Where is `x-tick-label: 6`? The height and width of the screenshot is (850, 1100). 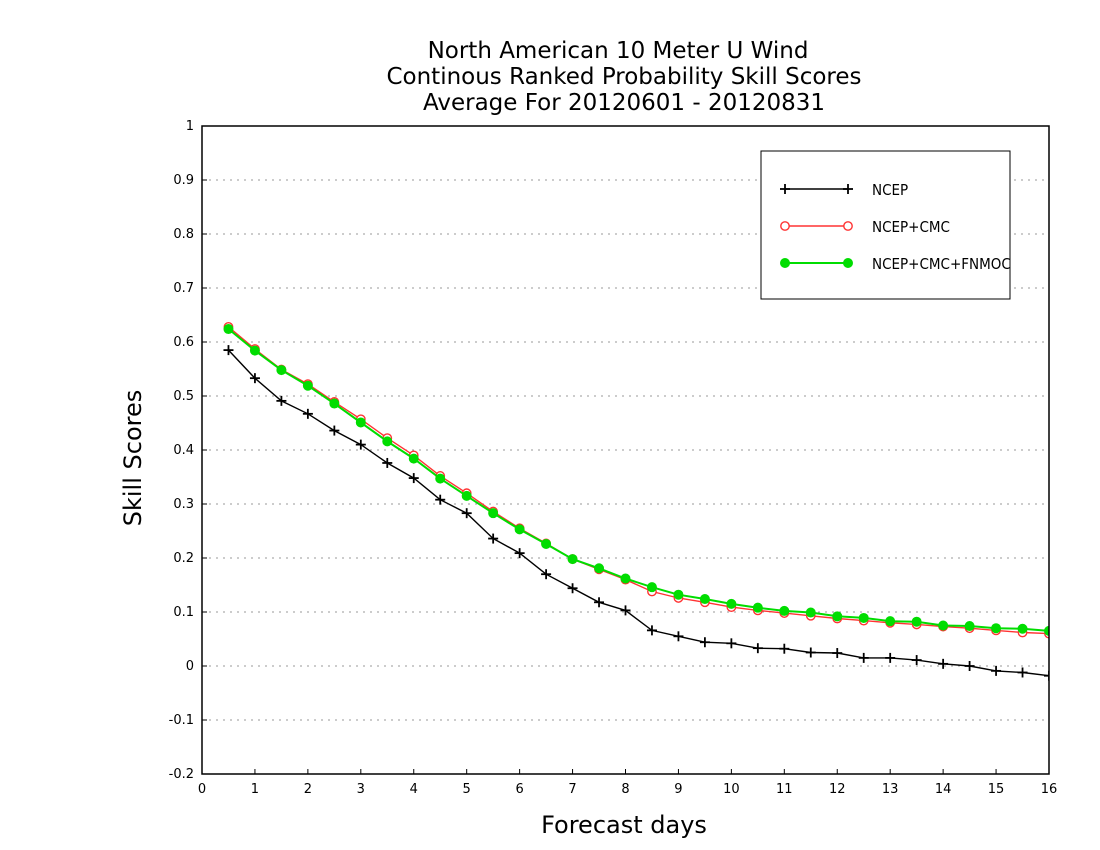 x-tick-label: 6 is located at coordinates (519, 789).